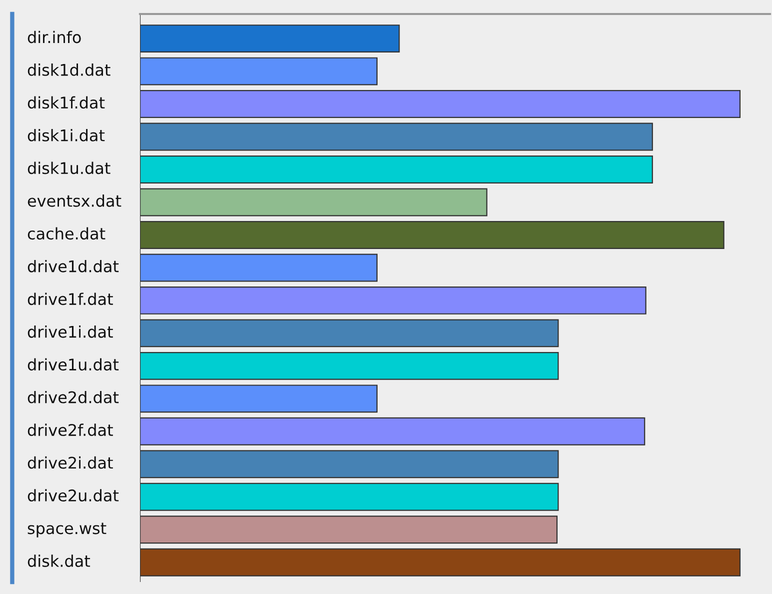  What do you see at coordinates (59, 560) in the screenshot?
I see `y-tick-label: disk.dat` at bounding box center [59, 560].